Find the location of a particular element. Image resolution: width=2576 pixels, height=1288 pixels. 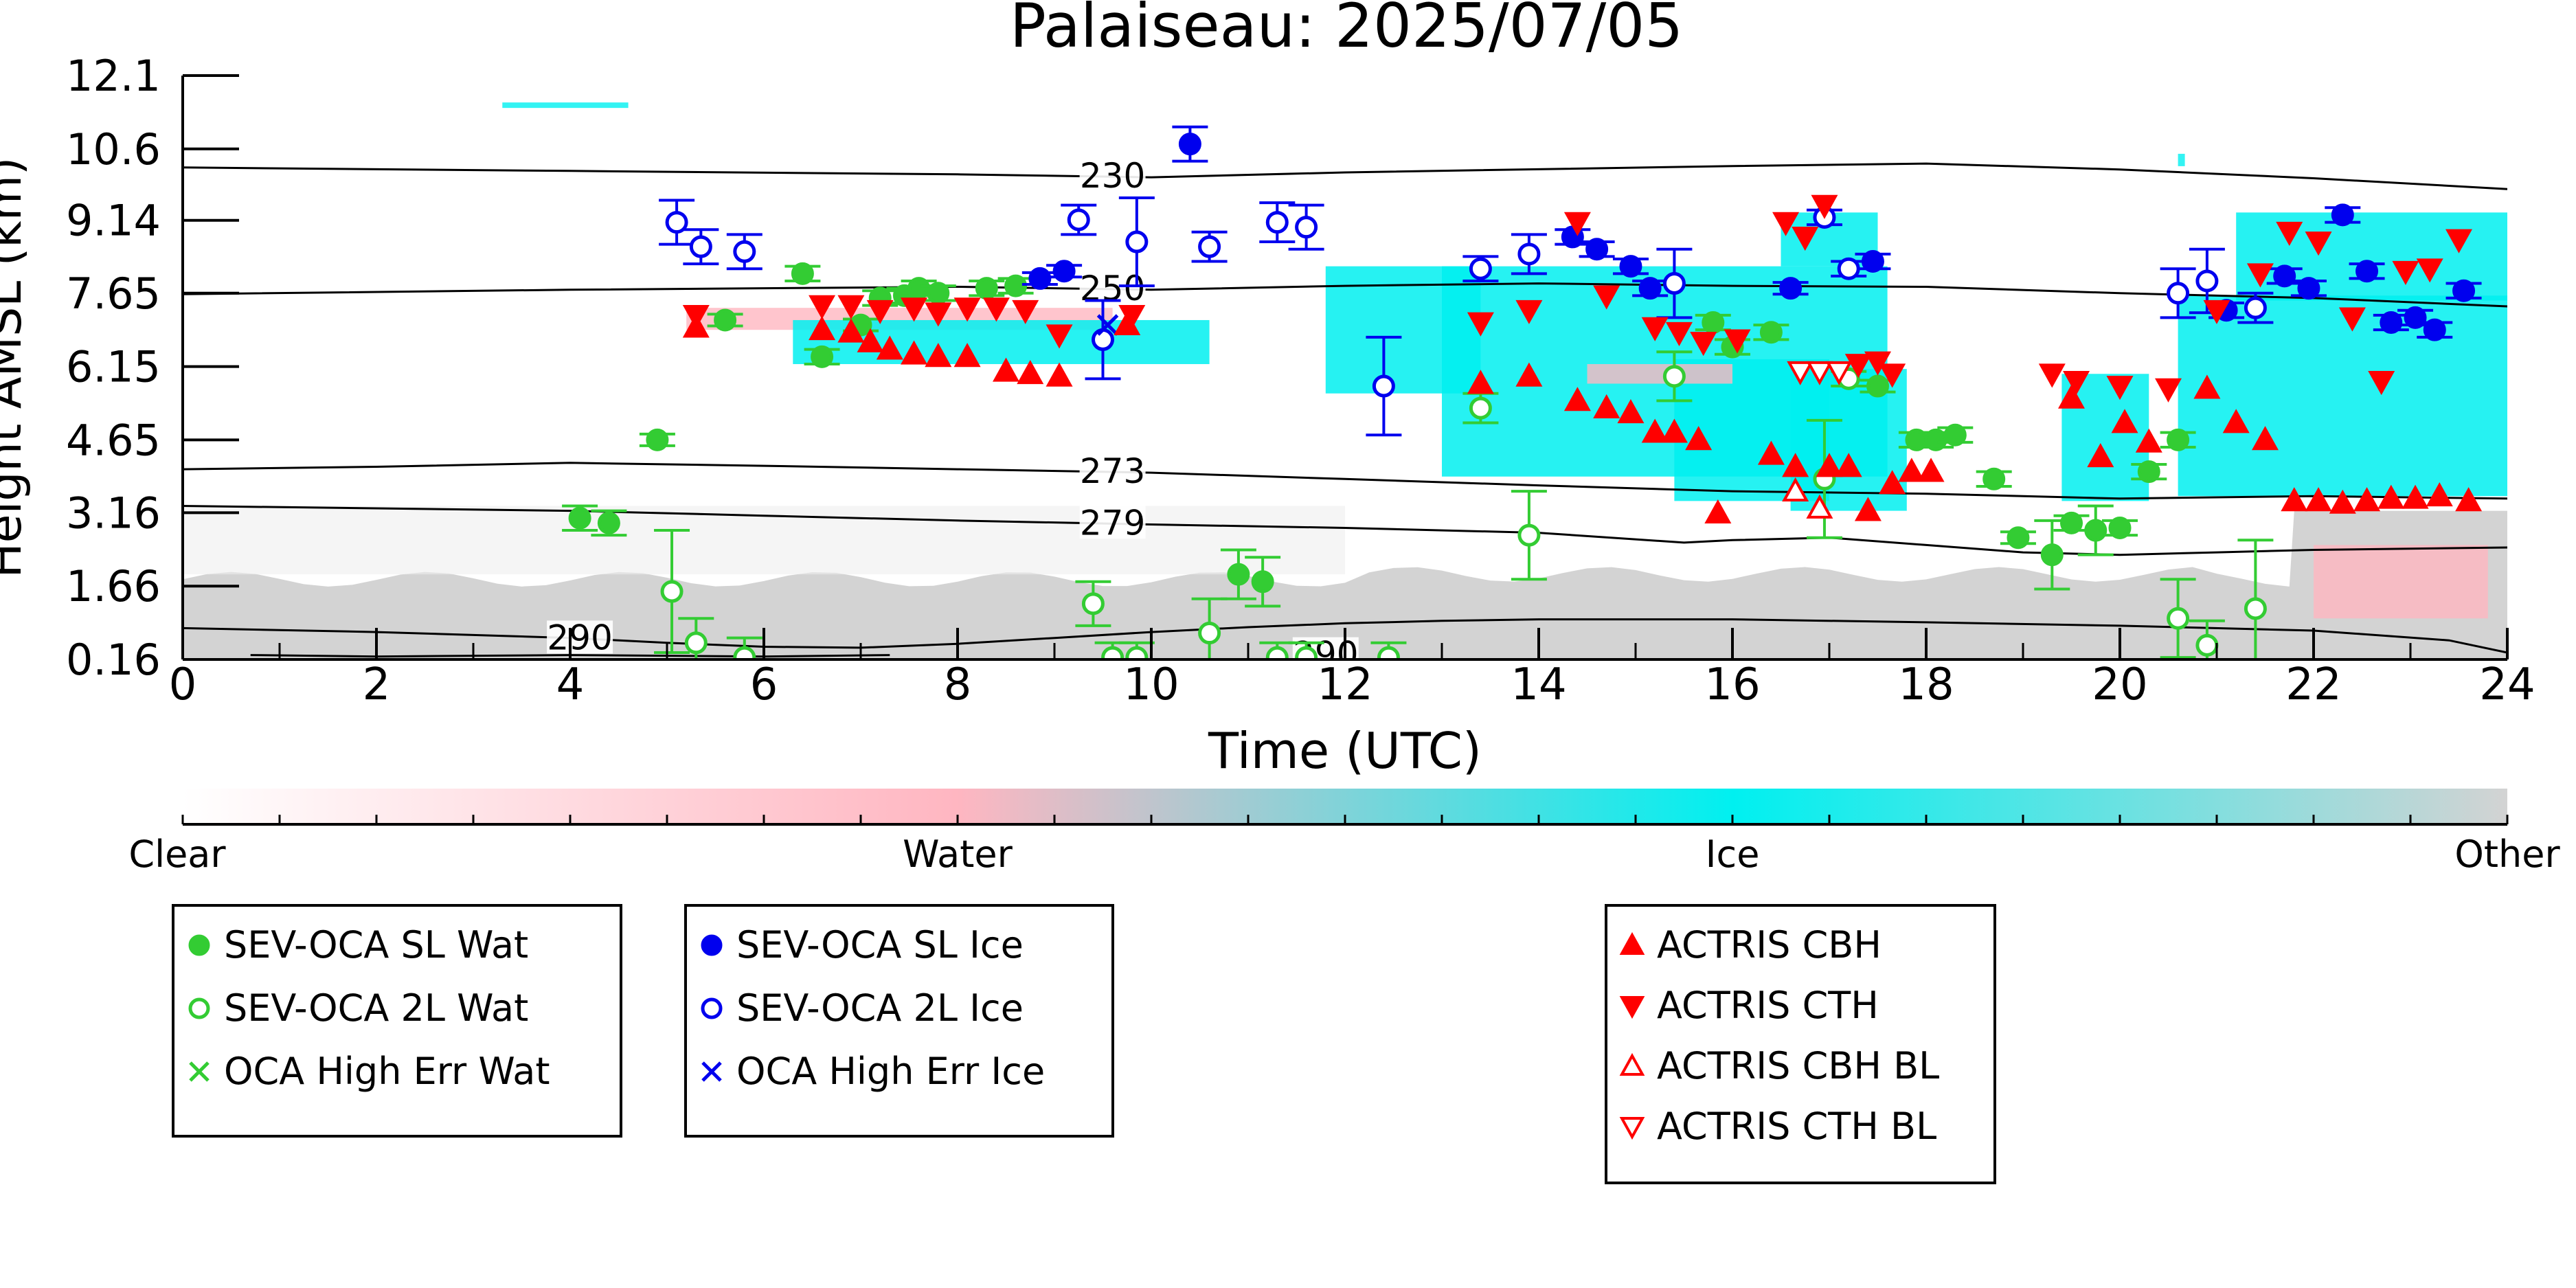

legend-label: OCA High Err Ice is located at coordinates (890, 1071).